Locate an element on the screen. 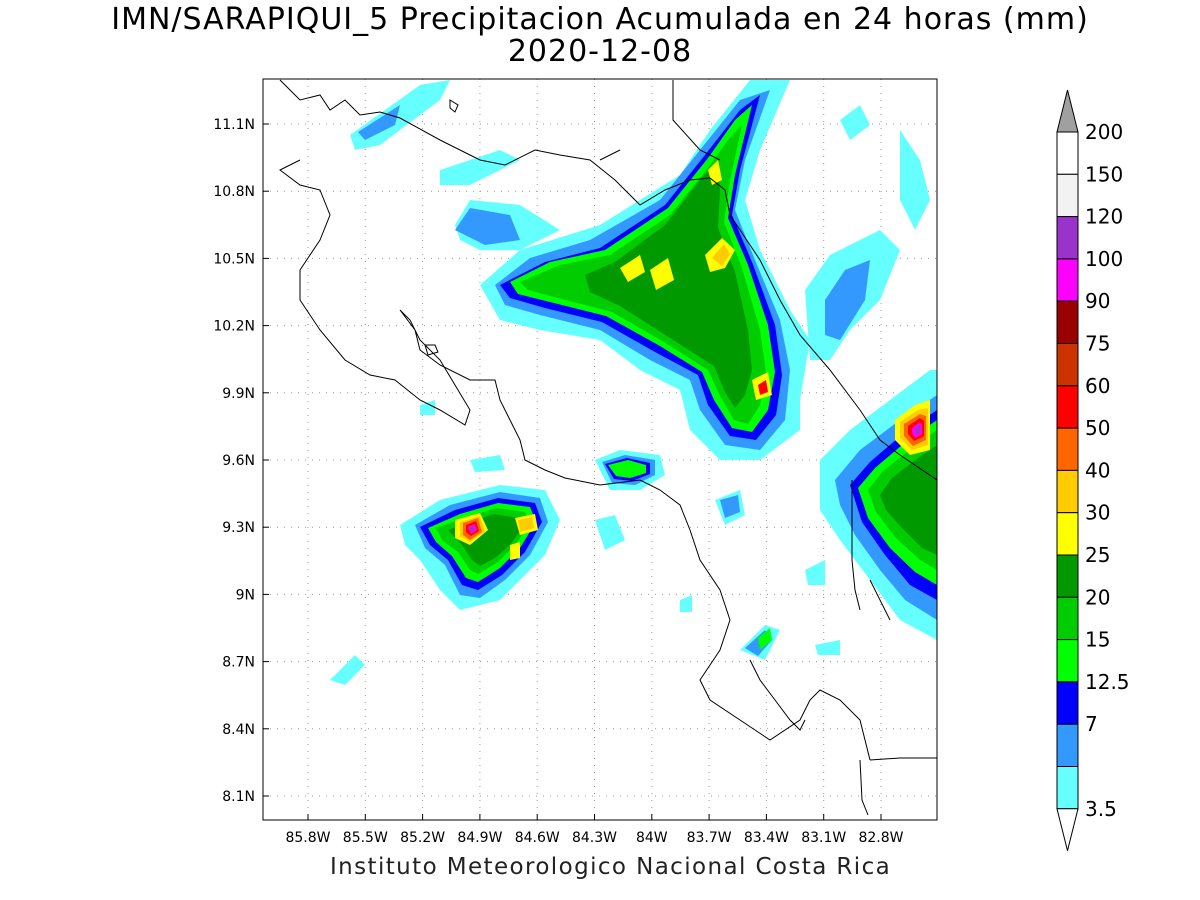  x-tick-label: 84.9W is located at coordinates (479, 838).